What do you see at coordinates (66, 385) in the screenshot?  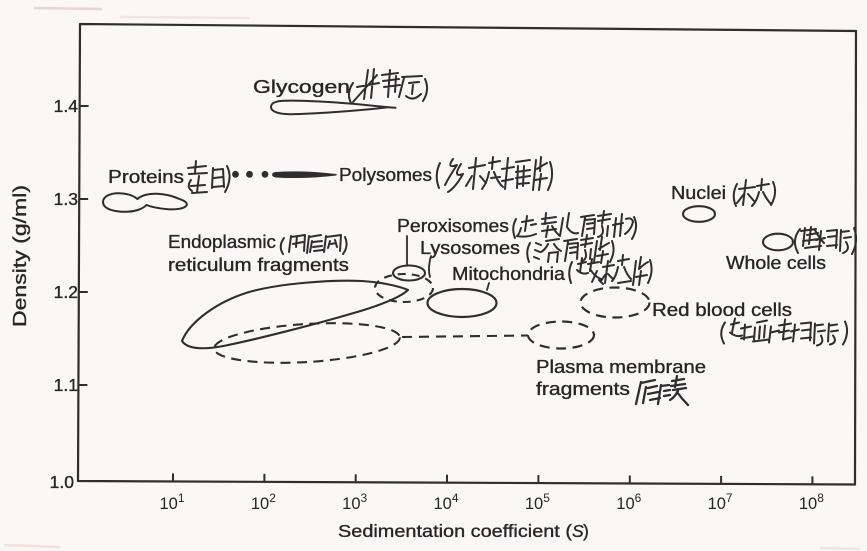 I see `svg-text: 1.1` at bounding box center [66, 385].